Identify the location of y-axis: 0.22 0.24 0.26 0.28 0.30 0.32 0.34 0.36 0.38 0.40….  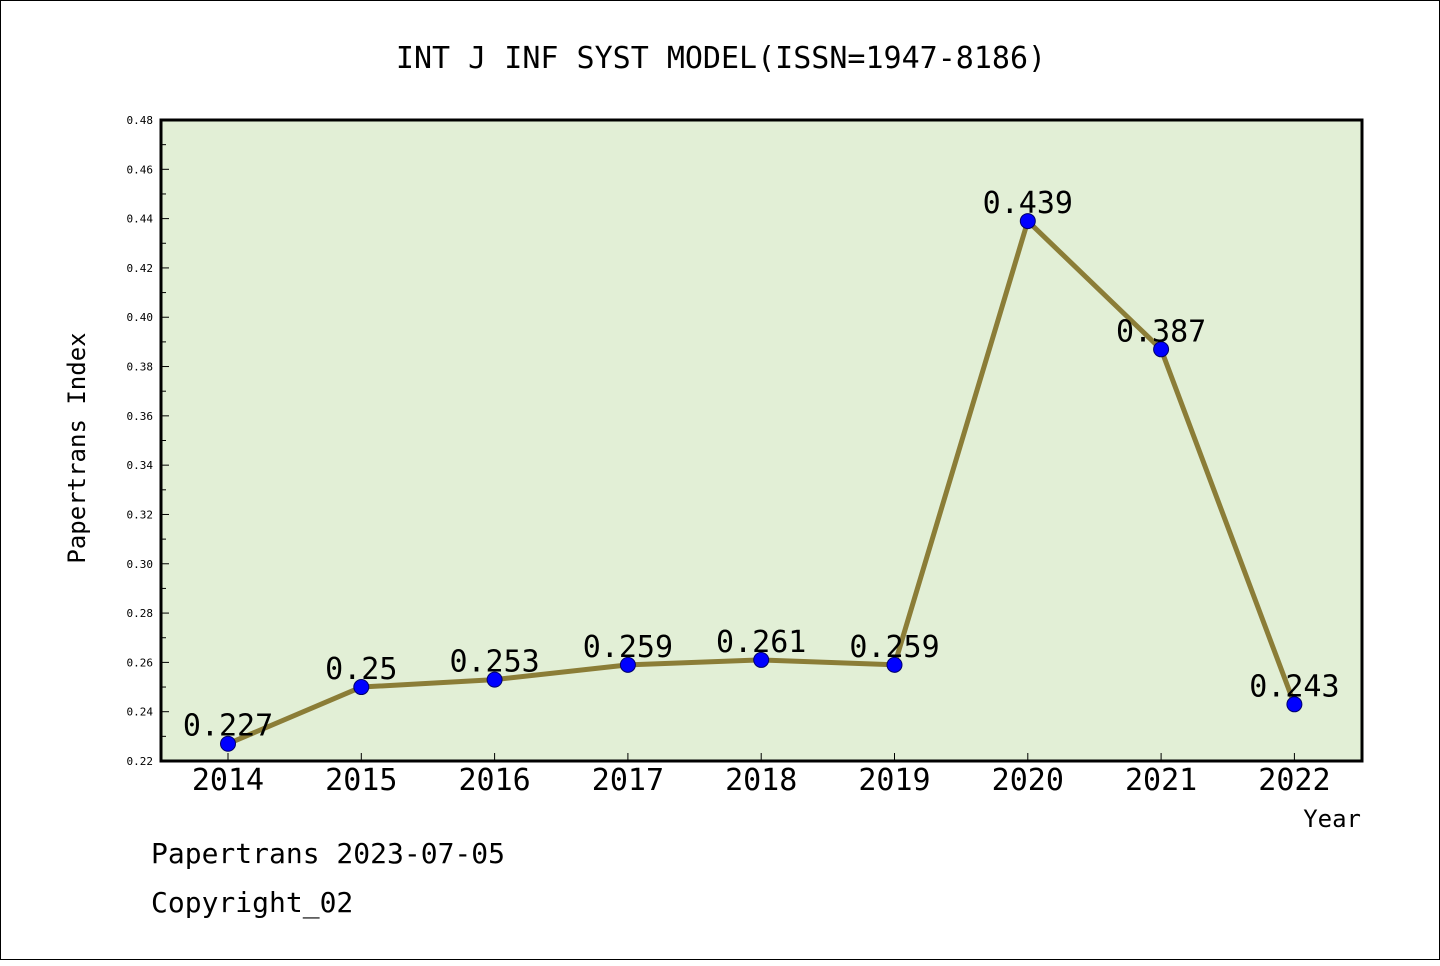
(148, 441).